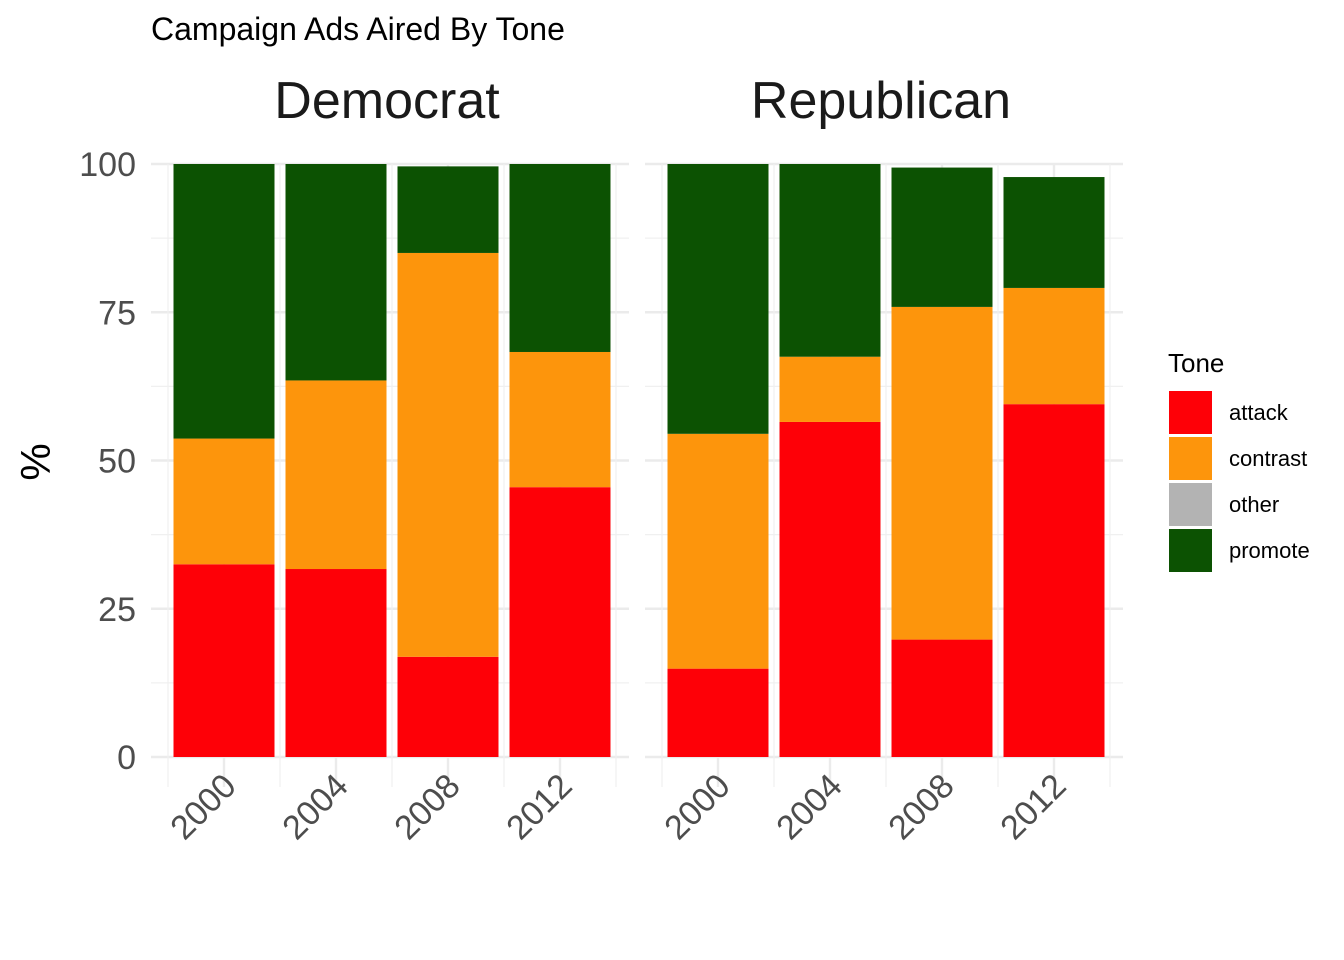 Image resolution: width=1344 pixels, height=960 pixels. I want to click on y-tick-label: 0, so click(126, 758).